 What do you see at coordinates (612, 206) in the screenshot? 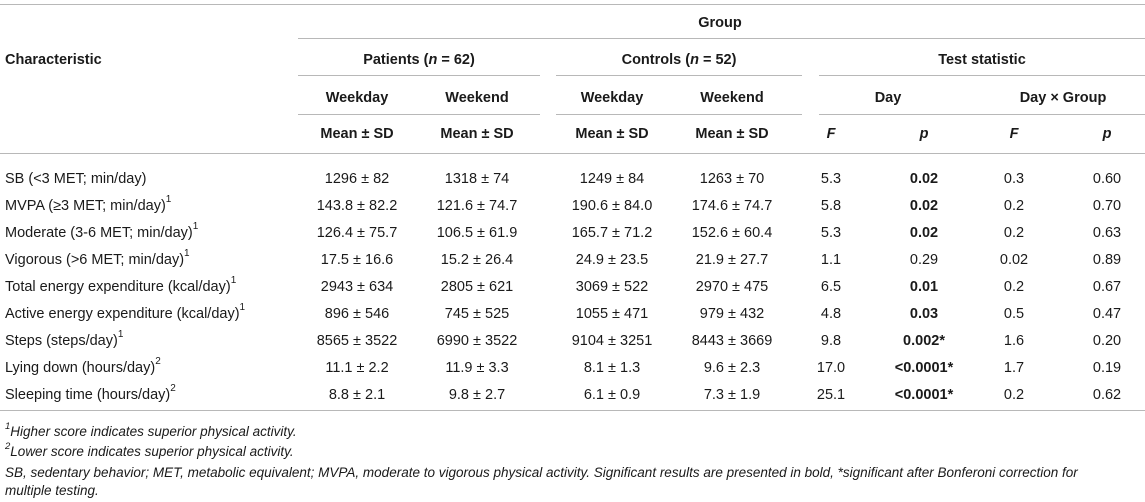
I see `controls-weekday-cell: 190.6 ± 84.0` at bounding box center [612, 206].